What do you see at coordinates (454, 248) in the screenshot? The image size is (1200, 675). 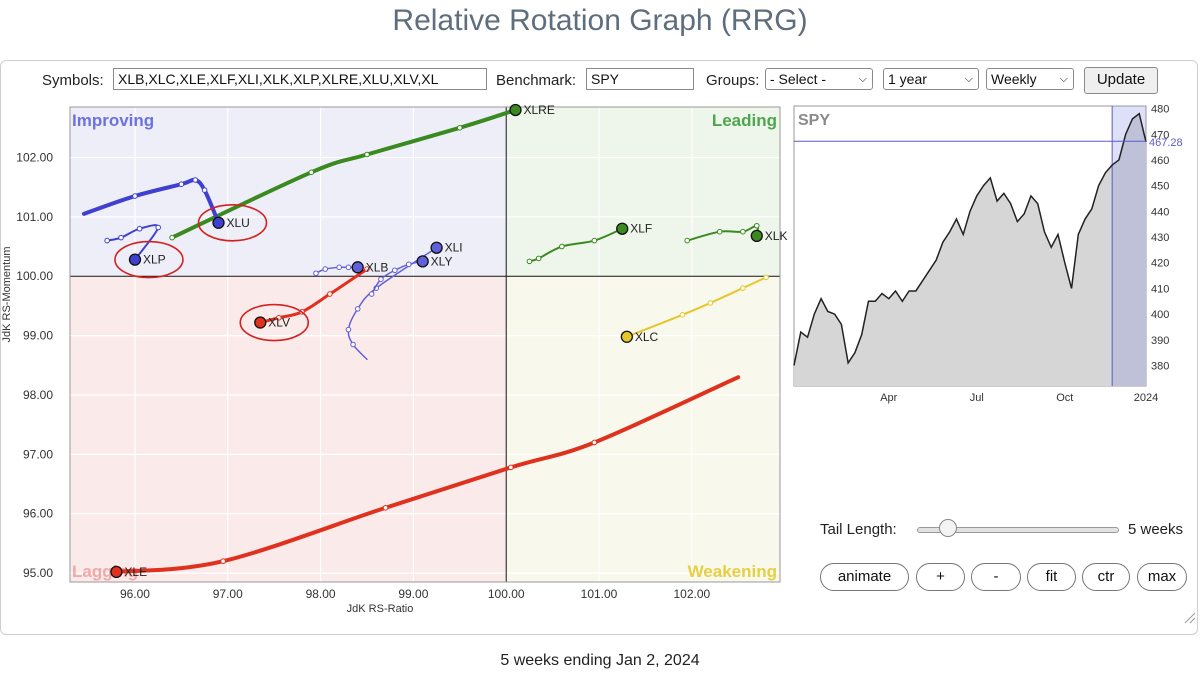 I see `series-label-xli: XLI` at bounding box center [454, 248].